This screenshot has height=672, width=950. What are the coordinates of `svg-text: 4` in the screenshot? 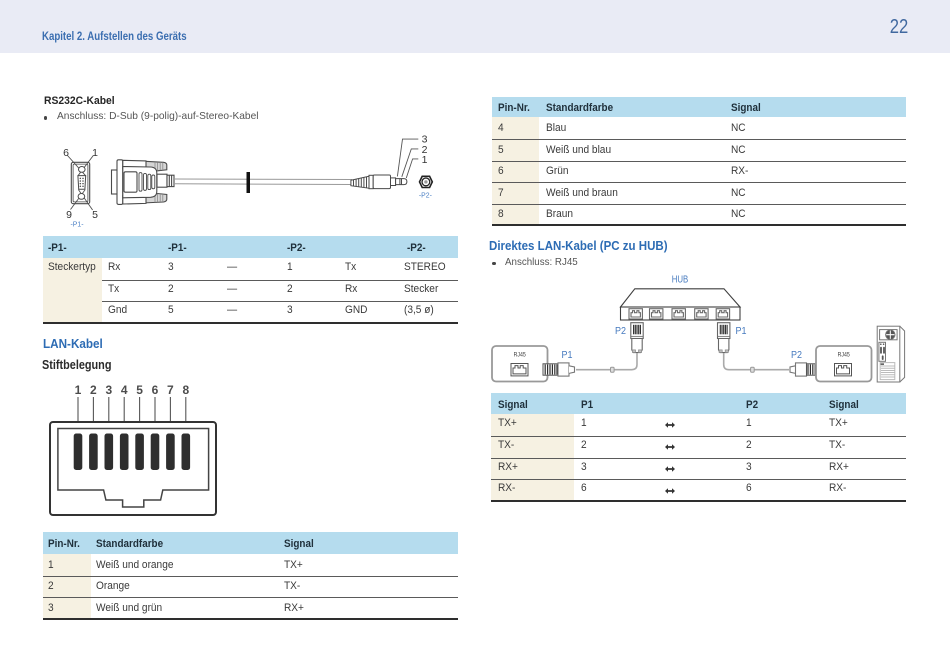 It's located at (124, 390).